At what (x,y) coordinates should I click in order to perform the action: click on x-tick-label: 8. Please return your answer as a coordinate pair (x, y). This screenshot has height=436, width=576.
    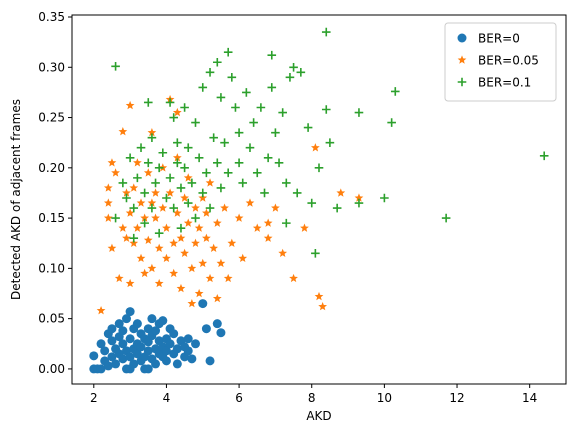
    Looking at the image, I should click on (312, 398).